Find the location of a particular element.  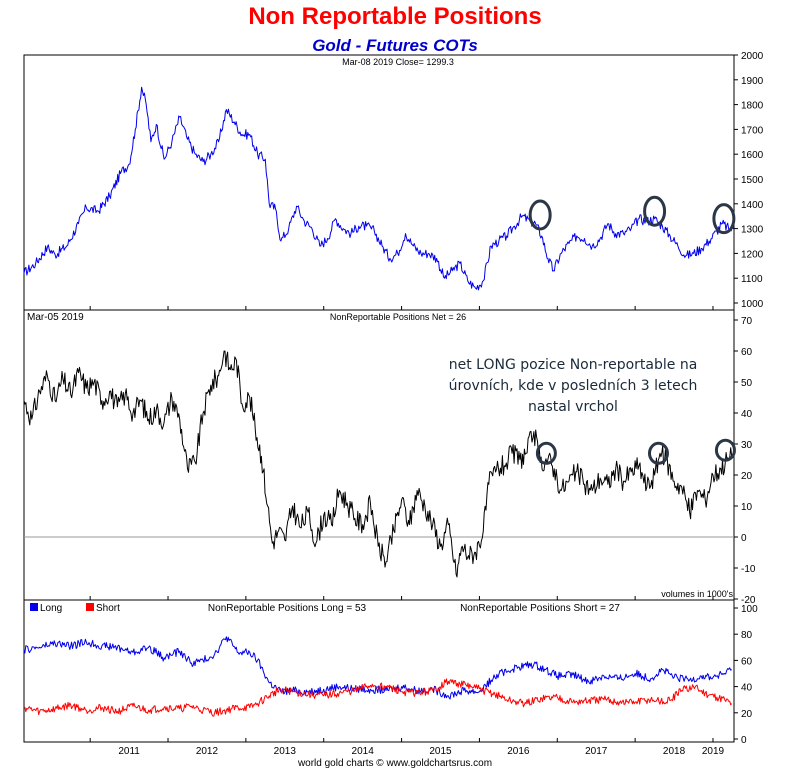

price-y-tick-label: 1100 is located at coordinates (752, 279).